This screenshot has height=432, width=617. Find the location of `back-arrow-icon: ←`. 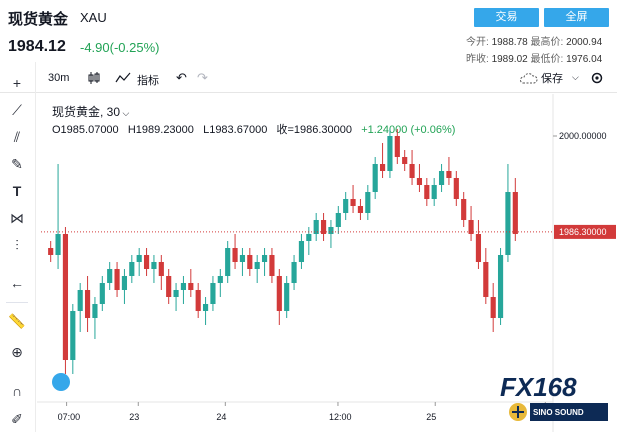

back-arrow-icon: ← is located at coordinates (17, 283).